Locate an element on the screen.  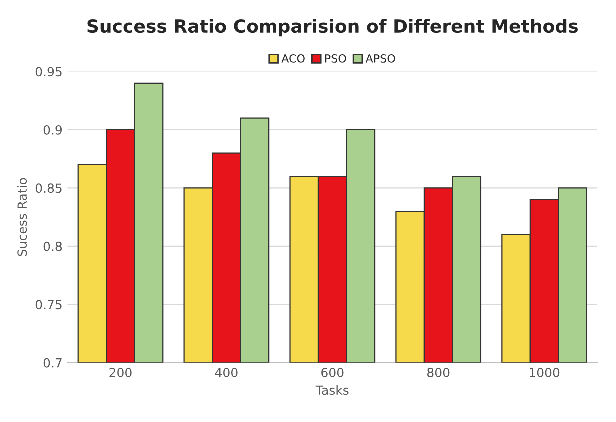
x-tick-label: 600 is located at coordinates (333, 373).